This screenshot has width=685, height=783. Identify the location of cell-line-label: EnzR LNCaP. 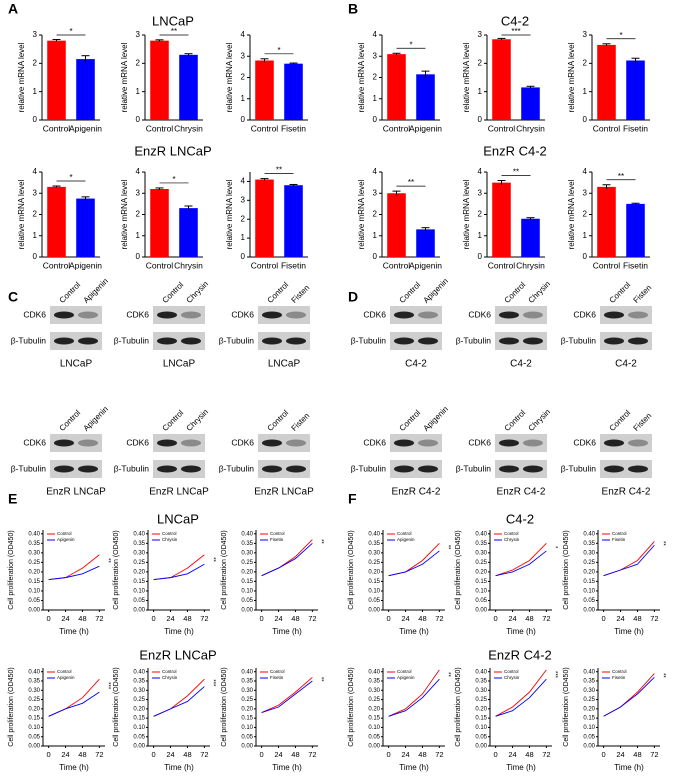
(76, 492).